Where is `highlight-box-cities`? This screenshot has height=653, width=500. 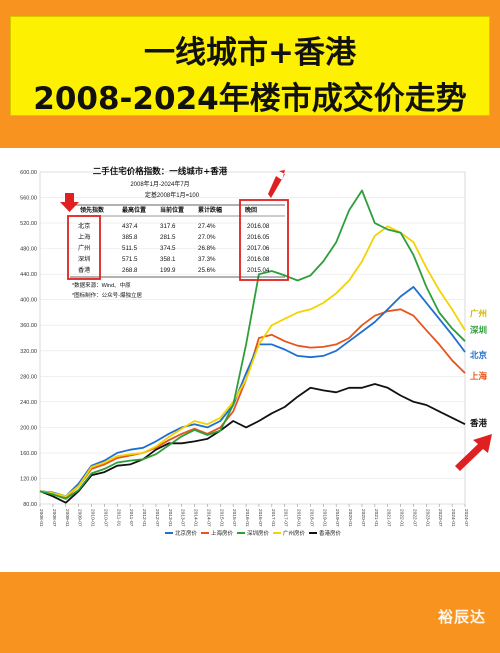 highlight-box-cities is located at coordinates (84, 247).